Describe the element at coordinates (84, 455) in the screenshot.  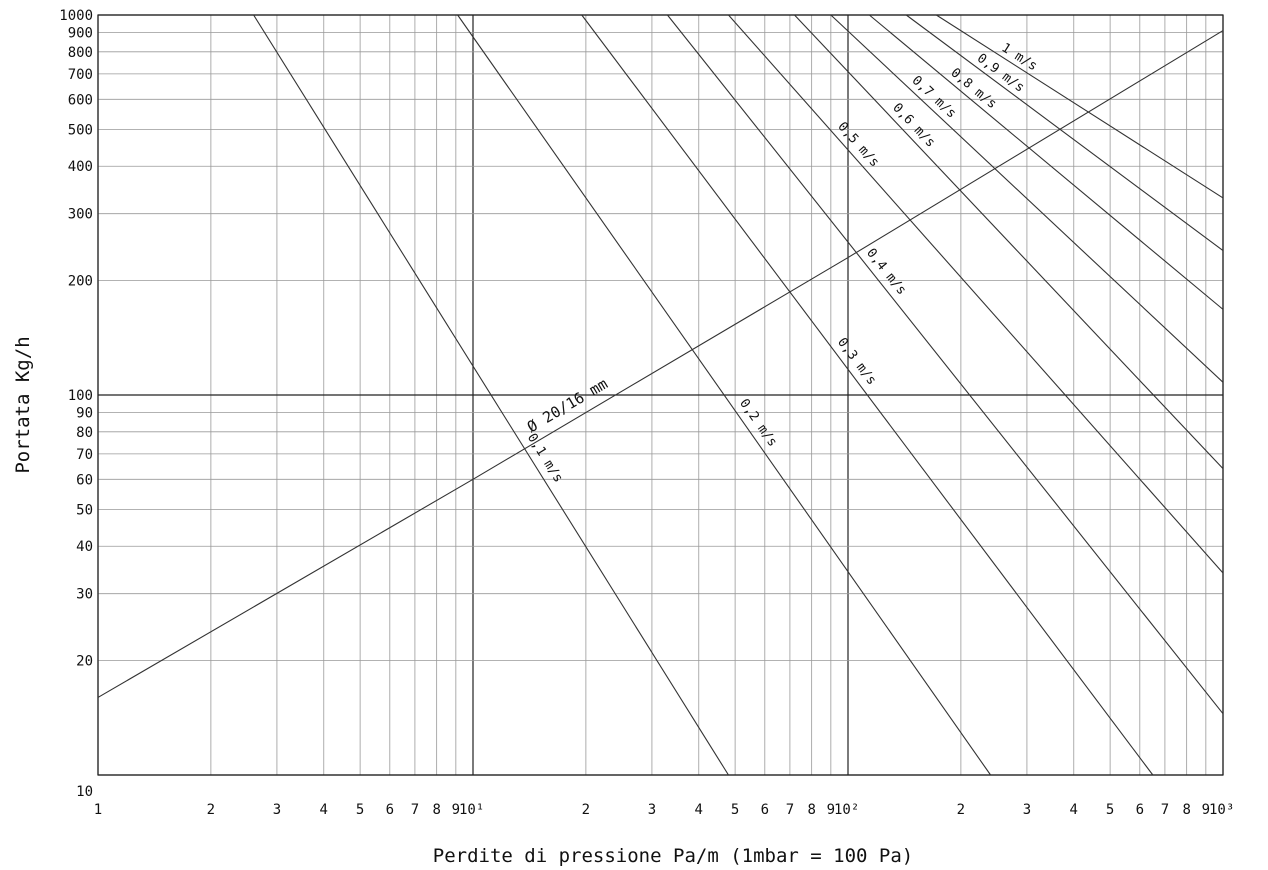
I see `y-tick-label: 70` at that location.